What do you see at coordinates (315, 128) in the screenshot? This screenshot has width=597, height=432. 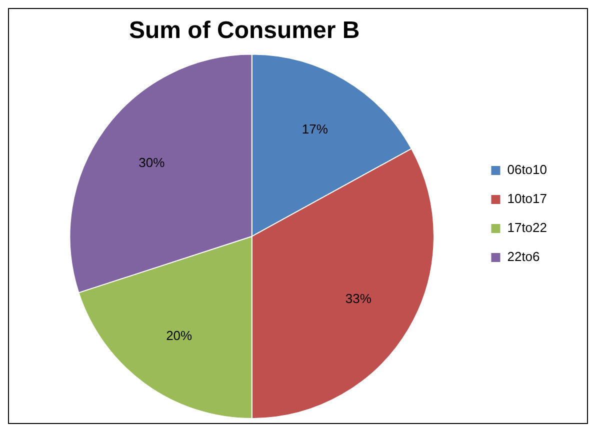 I see `data-label: 17%` at bounding box center [315, 128].